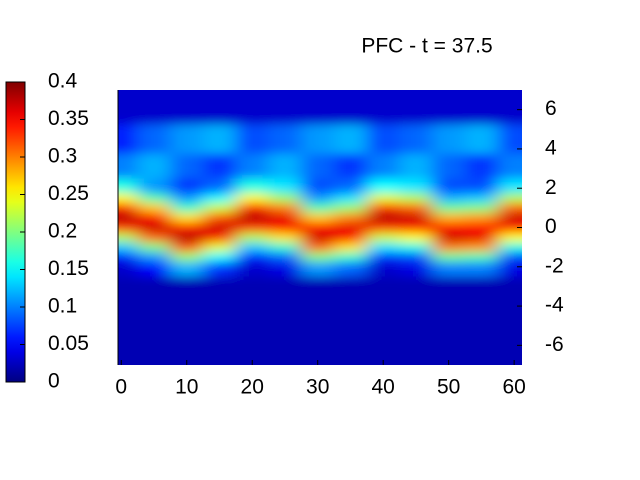 The height and width of the screenshot is (480, 640). What do you see at coordinates (68, 268) in the screenshot?
I see `colorbar-tick-label: 0.15` at bounding box center [68, 268].